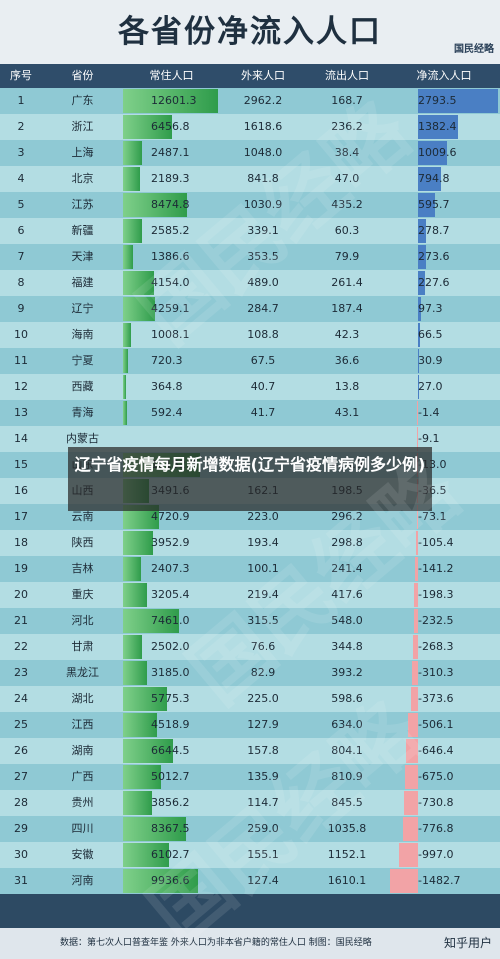 This screenshot has height=959, width=500. I want to click on province-cell: 新疆, so click(82, 230).